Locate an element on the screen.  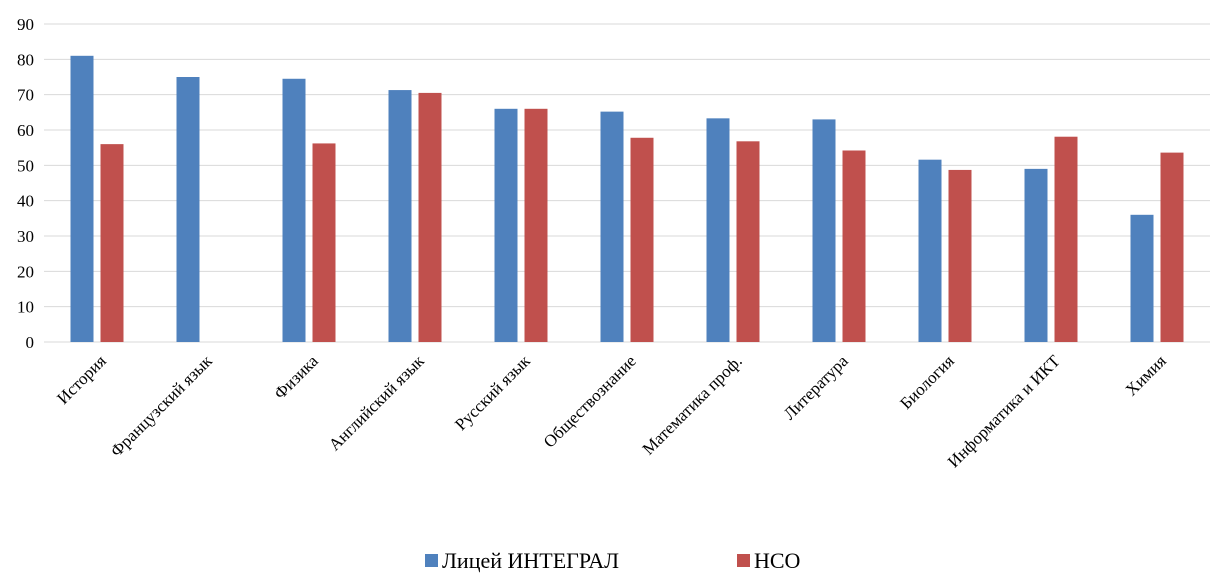
legend: Лицей ИНТЕГРАЛ НСО is located at coordinates (612, 560).